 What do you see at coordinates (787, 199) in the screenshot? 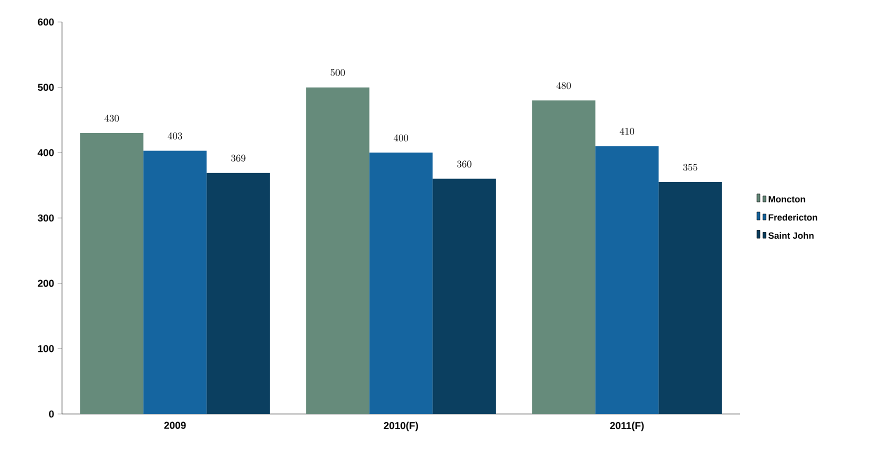
I see `legend-label: Moncton` at bounding box center [787, 199].